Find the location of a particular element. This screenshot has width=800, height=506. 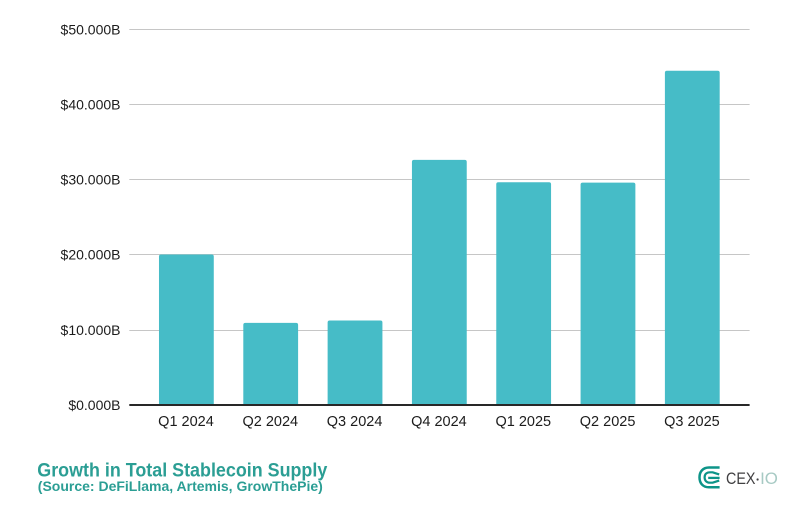

svg-text: $30.000B is located at coordinates (91, 179).